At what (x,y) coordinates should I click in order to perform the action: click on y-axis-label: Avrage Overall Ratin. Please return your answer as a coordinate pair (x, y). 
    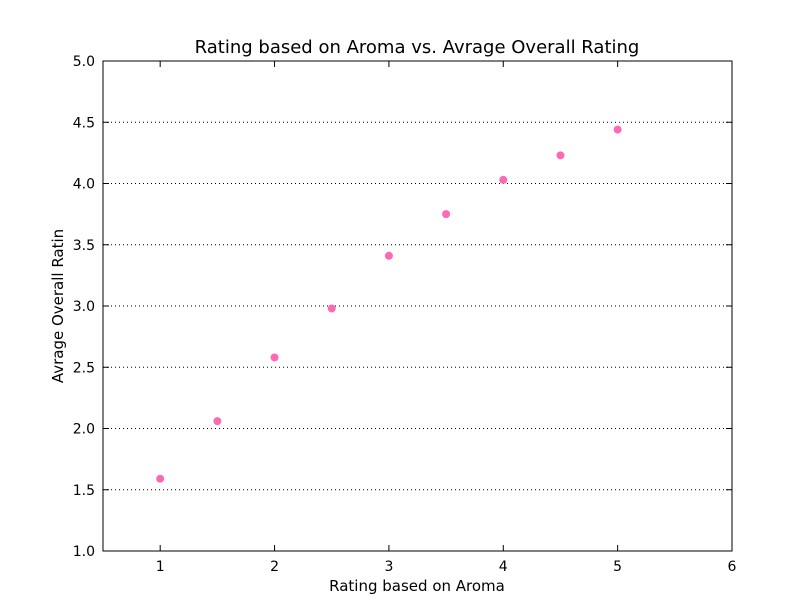
    Looking at the image, I should click on (58, 306).